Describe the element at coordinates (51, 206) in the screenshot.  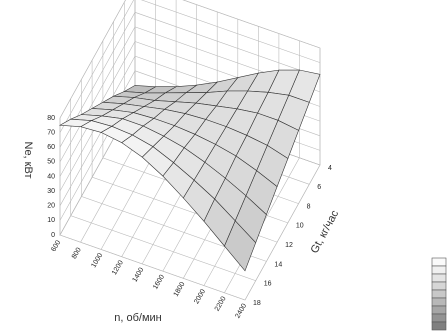
I see `z-tick-label: 20` at that location.